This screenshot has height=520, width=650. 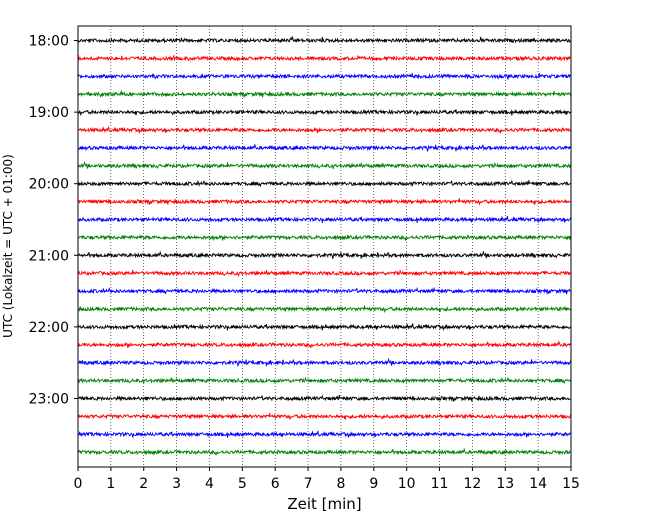 I want to click on y-tick-label: 22:00, so click(x=49, y=328).